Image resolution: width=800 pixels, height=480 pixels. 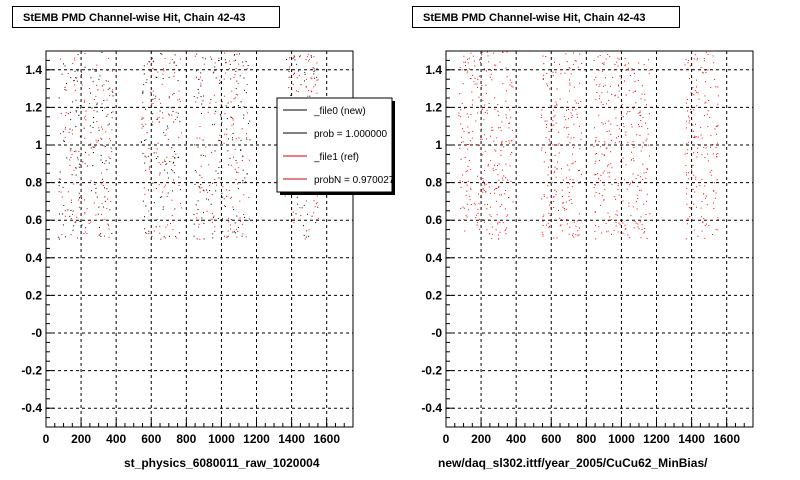 I want to click on y-tick-label: -0.2, so click(x=431, y=371).